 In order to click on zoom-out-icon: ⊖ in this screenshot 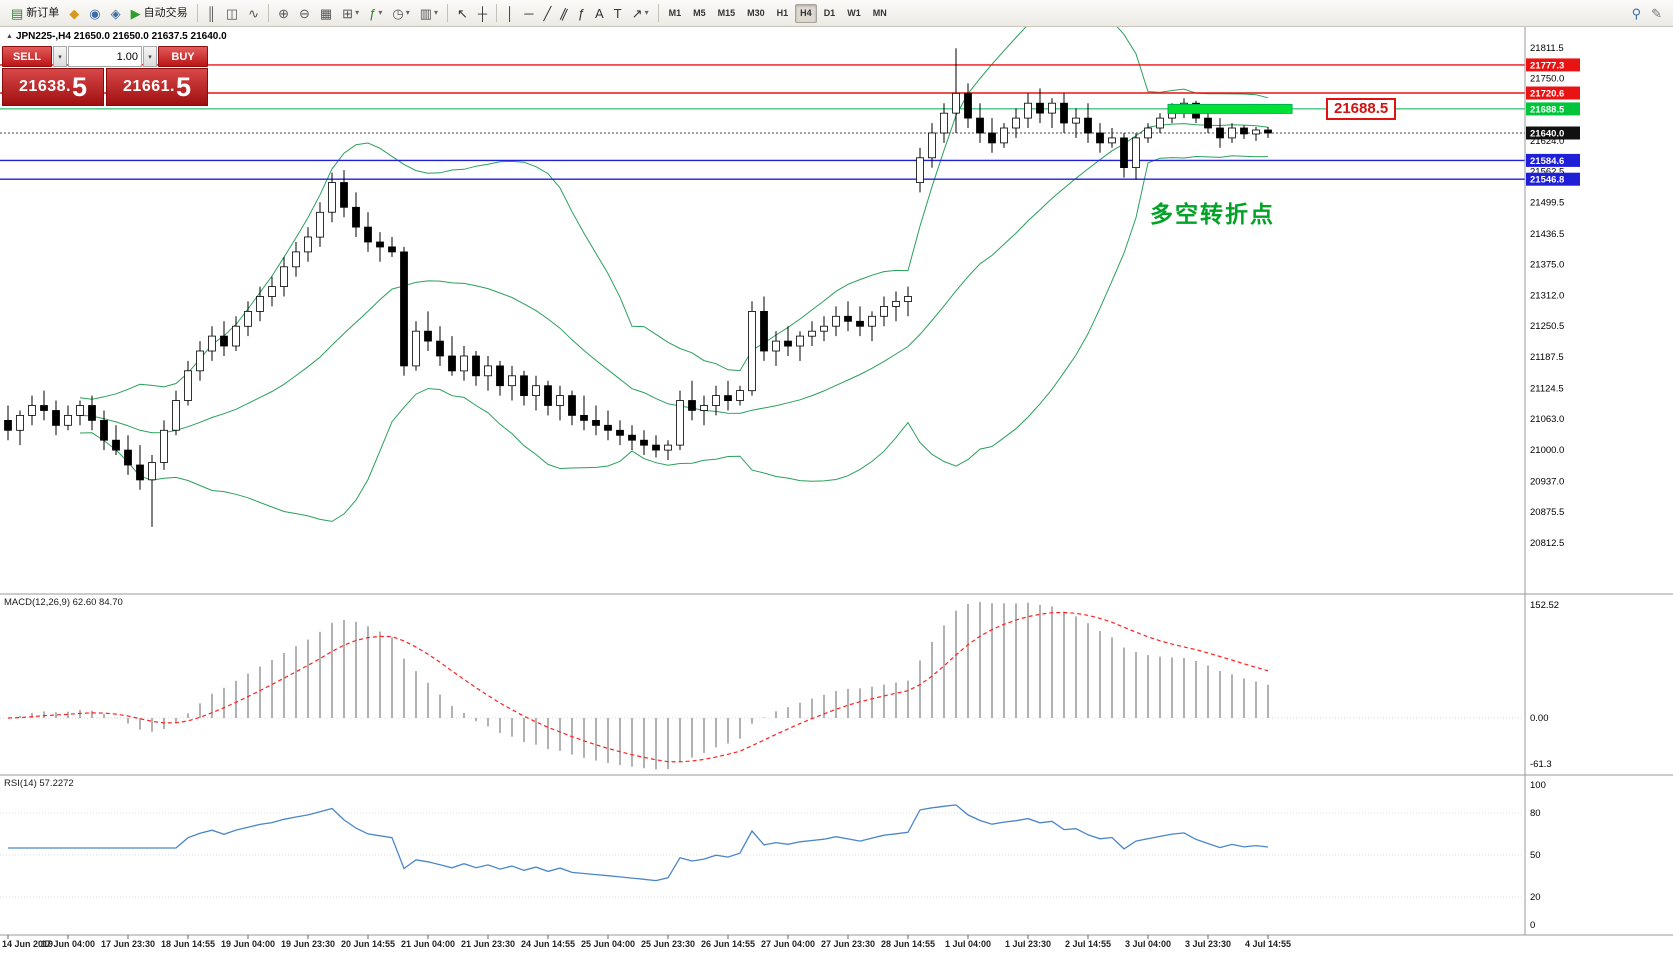, I will do `click(304, 13)`.